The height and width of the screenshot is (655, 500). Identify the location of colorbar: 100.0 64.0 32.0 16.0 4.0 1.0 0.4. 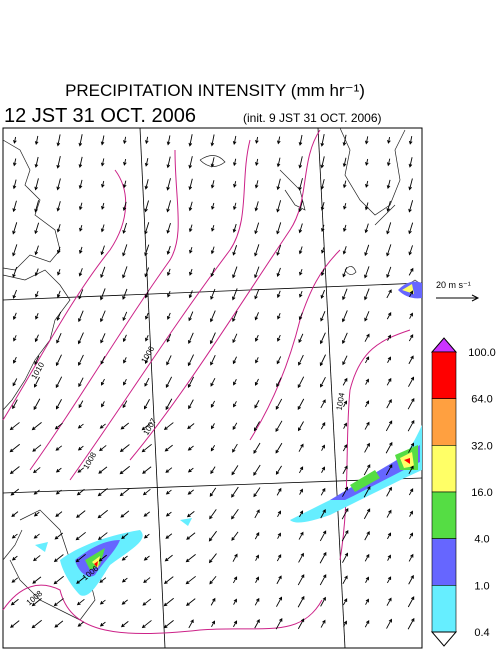
(463, 492).